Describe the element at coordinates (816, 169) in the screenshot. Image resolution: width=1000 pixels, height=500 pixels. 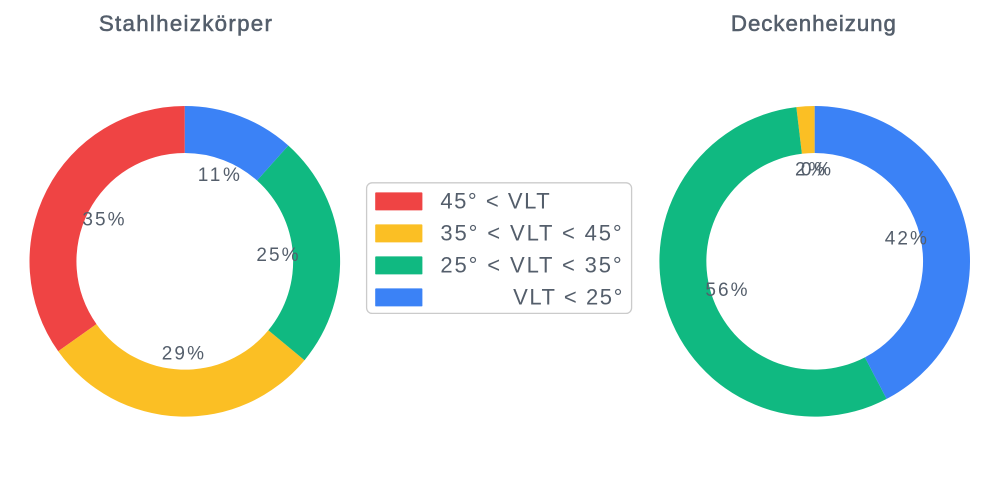
I see `svg-text: 0%` at that location.